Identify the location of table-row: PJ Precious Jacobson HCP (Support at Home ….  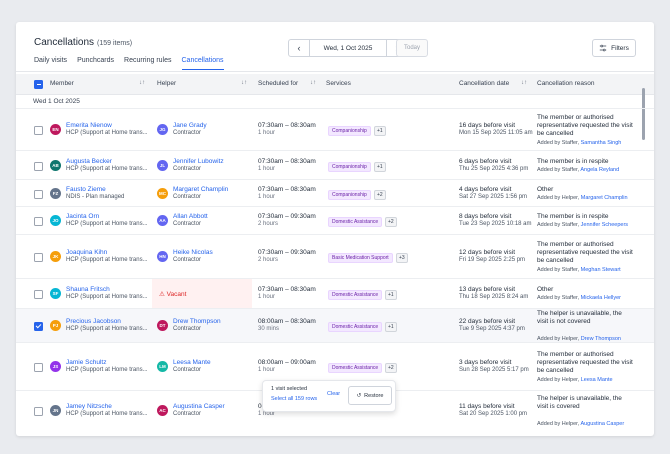
(335, 325).